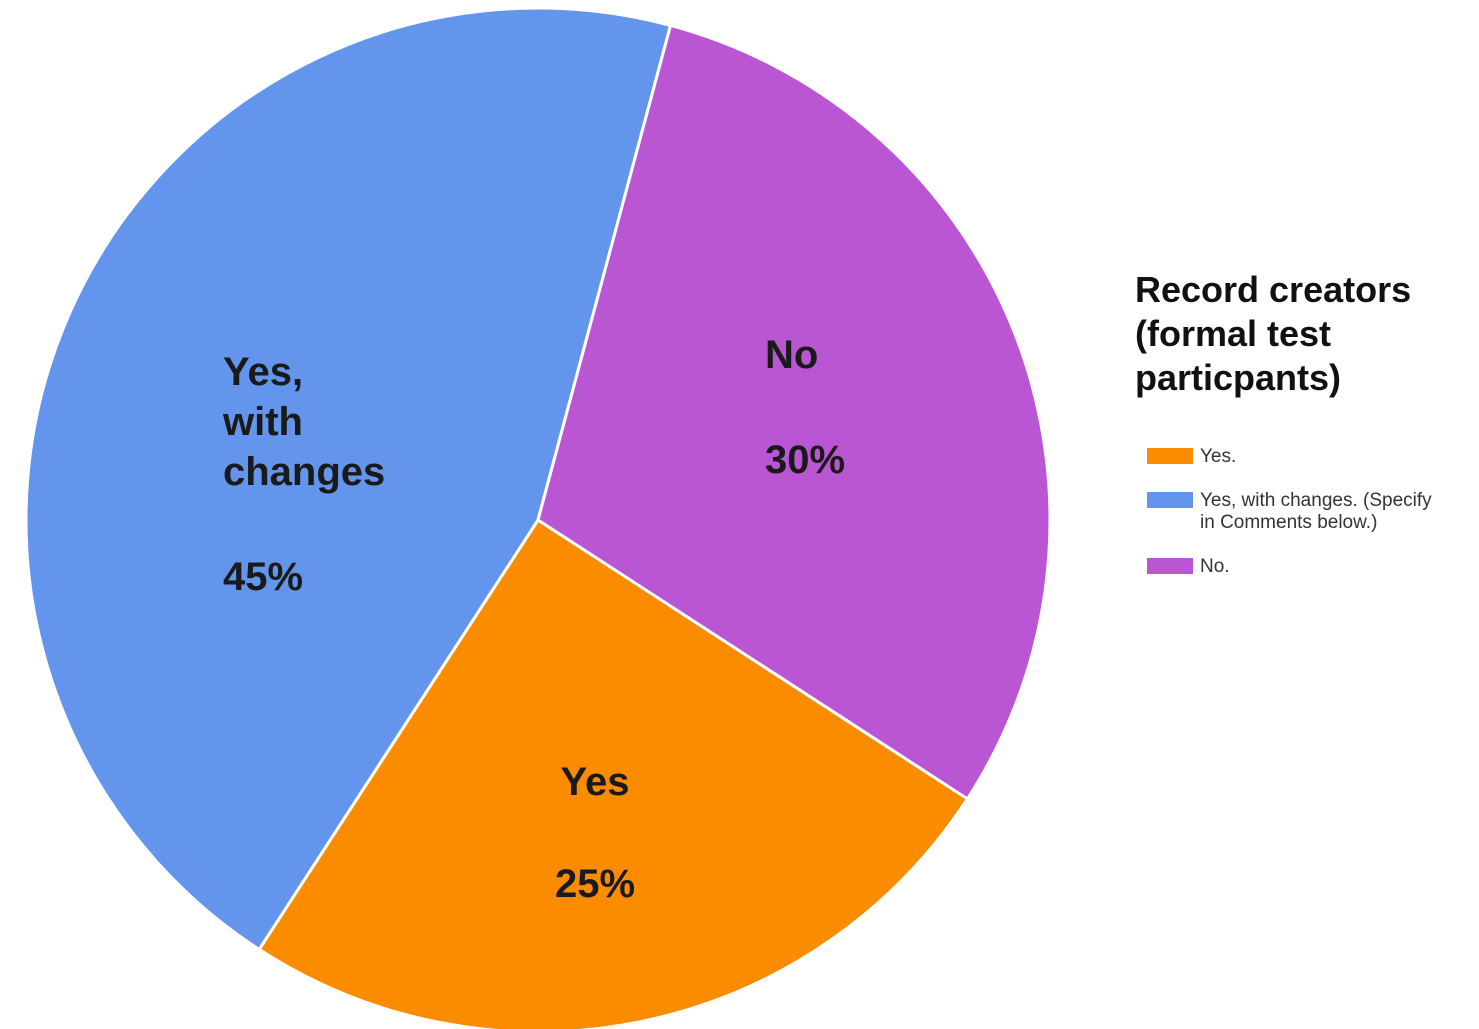 This screenshot has width=1479, height=1029. I want to click on slice-label-line: with, so click(262, 422).